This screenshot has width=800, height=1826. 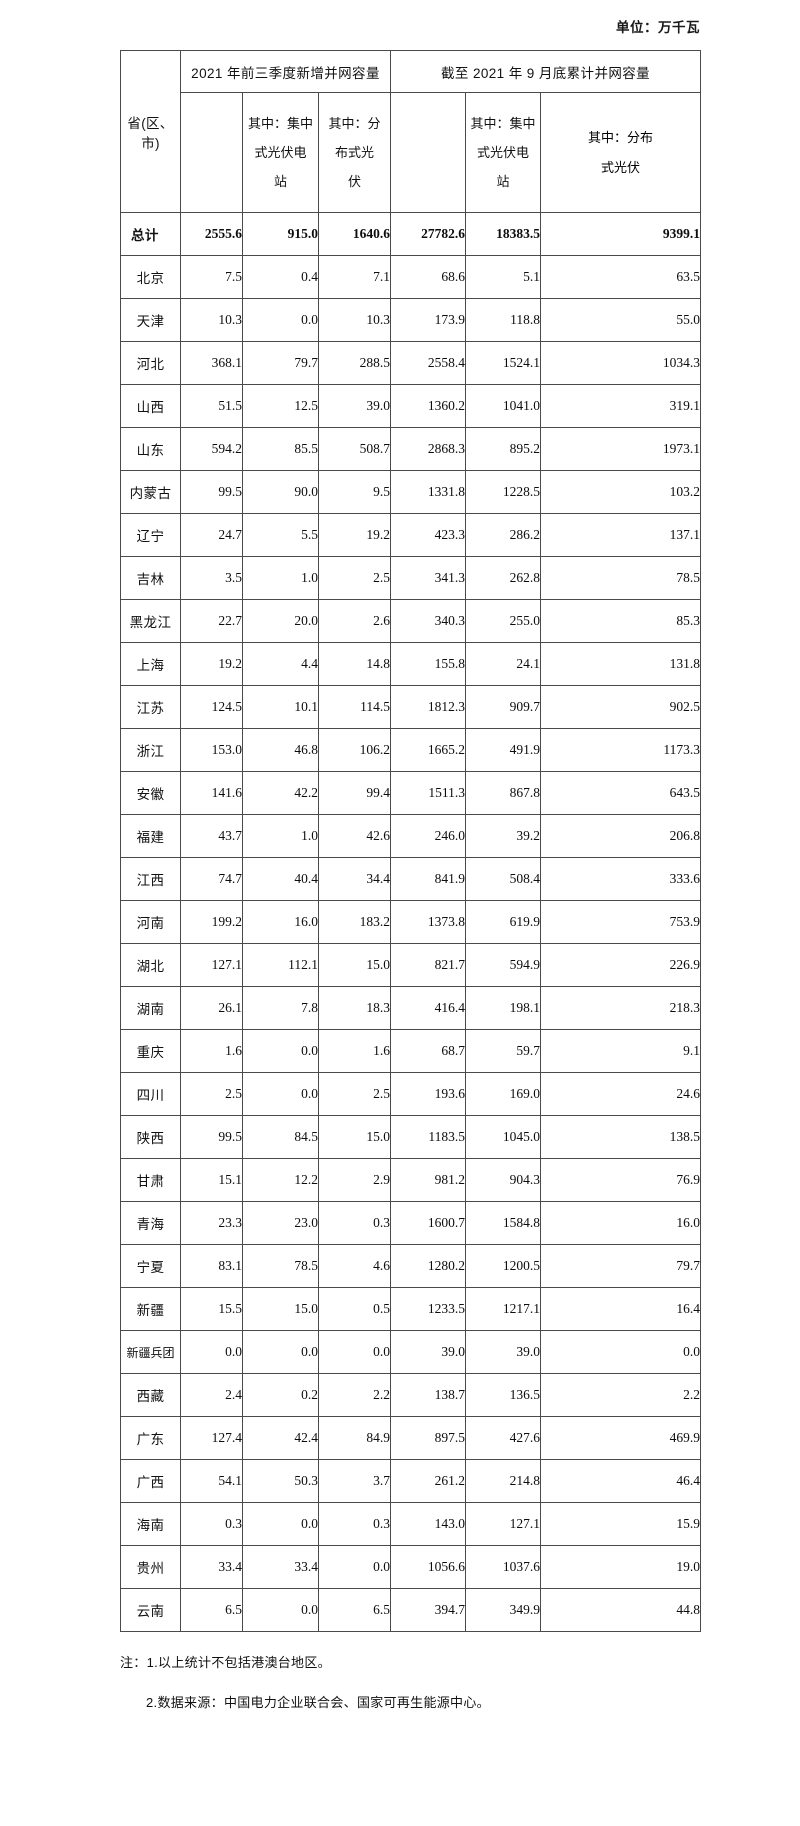 I want to click on cell-value: 2558.4, so click(x=428, y=363).